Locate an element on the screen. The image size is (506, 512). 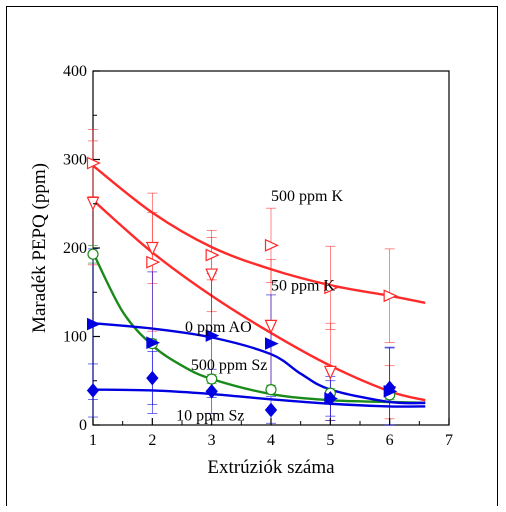
annotation-3: 500 ppm Sz is located at coordinates (229, 365).